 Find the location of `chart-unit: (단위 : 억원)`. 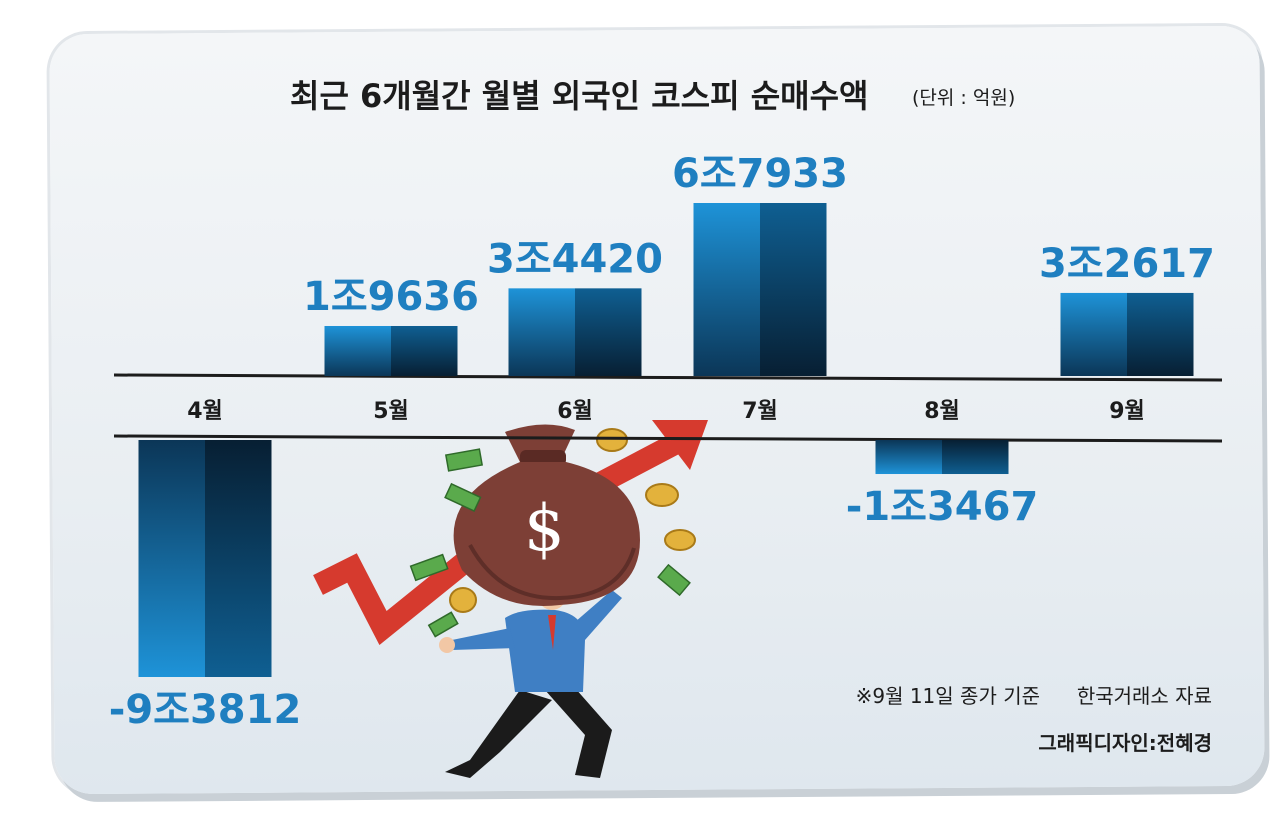

chart-unit: (단위 : 억원) is located at coordinates (963, 98).